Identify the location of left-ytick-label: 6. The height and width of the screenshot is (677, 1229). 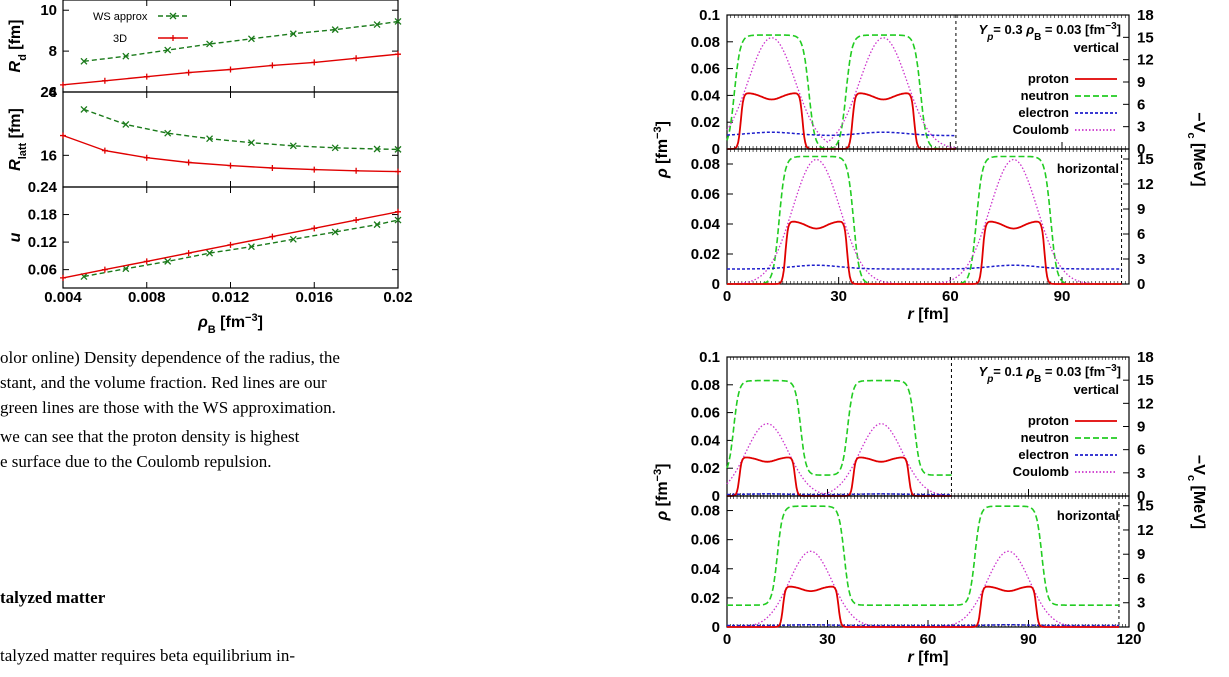
(53, 92).